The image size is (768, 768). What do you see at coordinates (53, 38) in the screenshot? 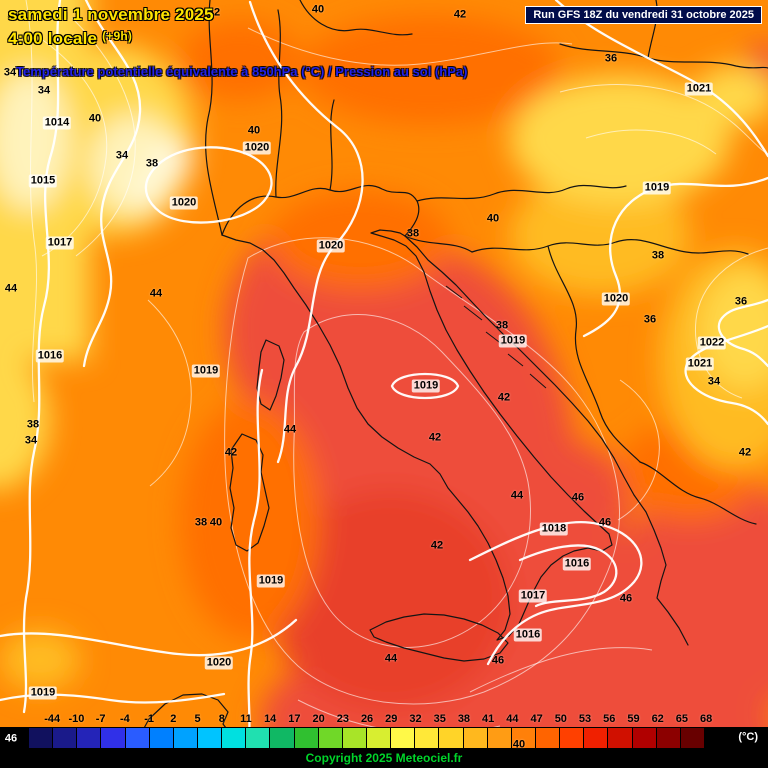
I see `time-text: 4:00 locale` at bounding box center [53, 38].